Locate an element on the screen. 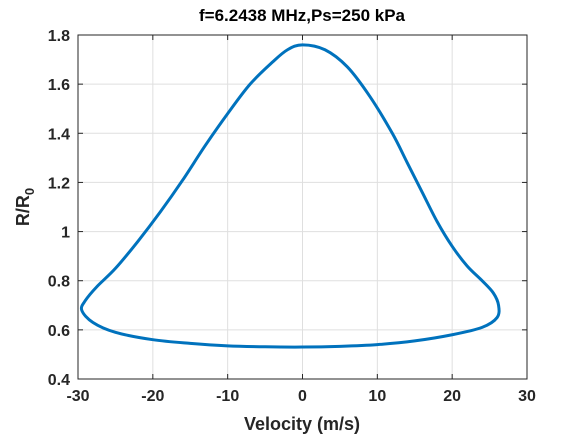  y-axis-label: R/R0 is located at coordinates (25, 207).